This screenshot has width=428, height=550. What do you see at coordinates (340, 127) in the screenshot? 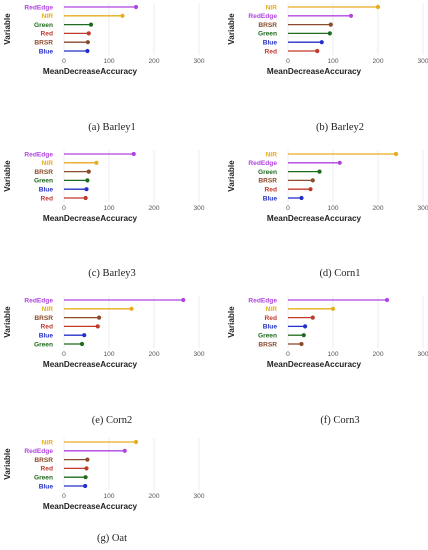
I see `panel-caption: (b) Barley2` at bounding box center [340, 127].